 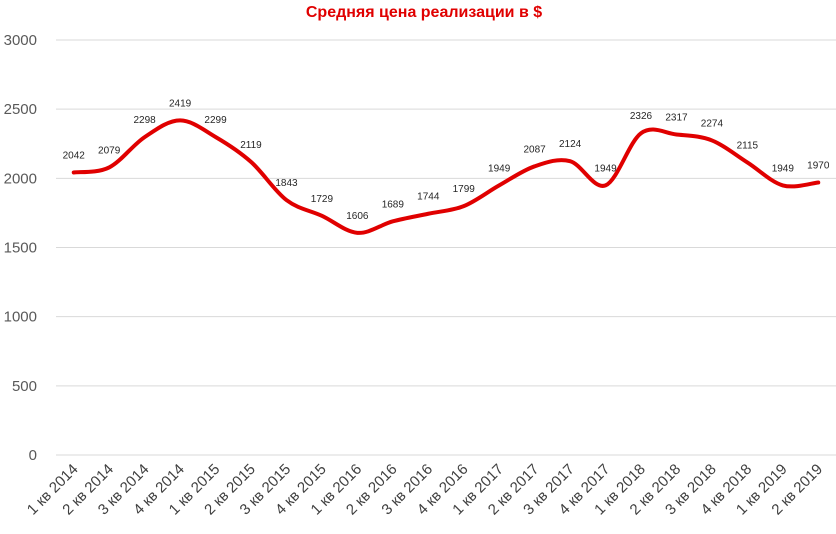 What do you see at coordinates (286, 183) in the screenshot?
I see `data-label: 1843` at bounding box center [286, 183].